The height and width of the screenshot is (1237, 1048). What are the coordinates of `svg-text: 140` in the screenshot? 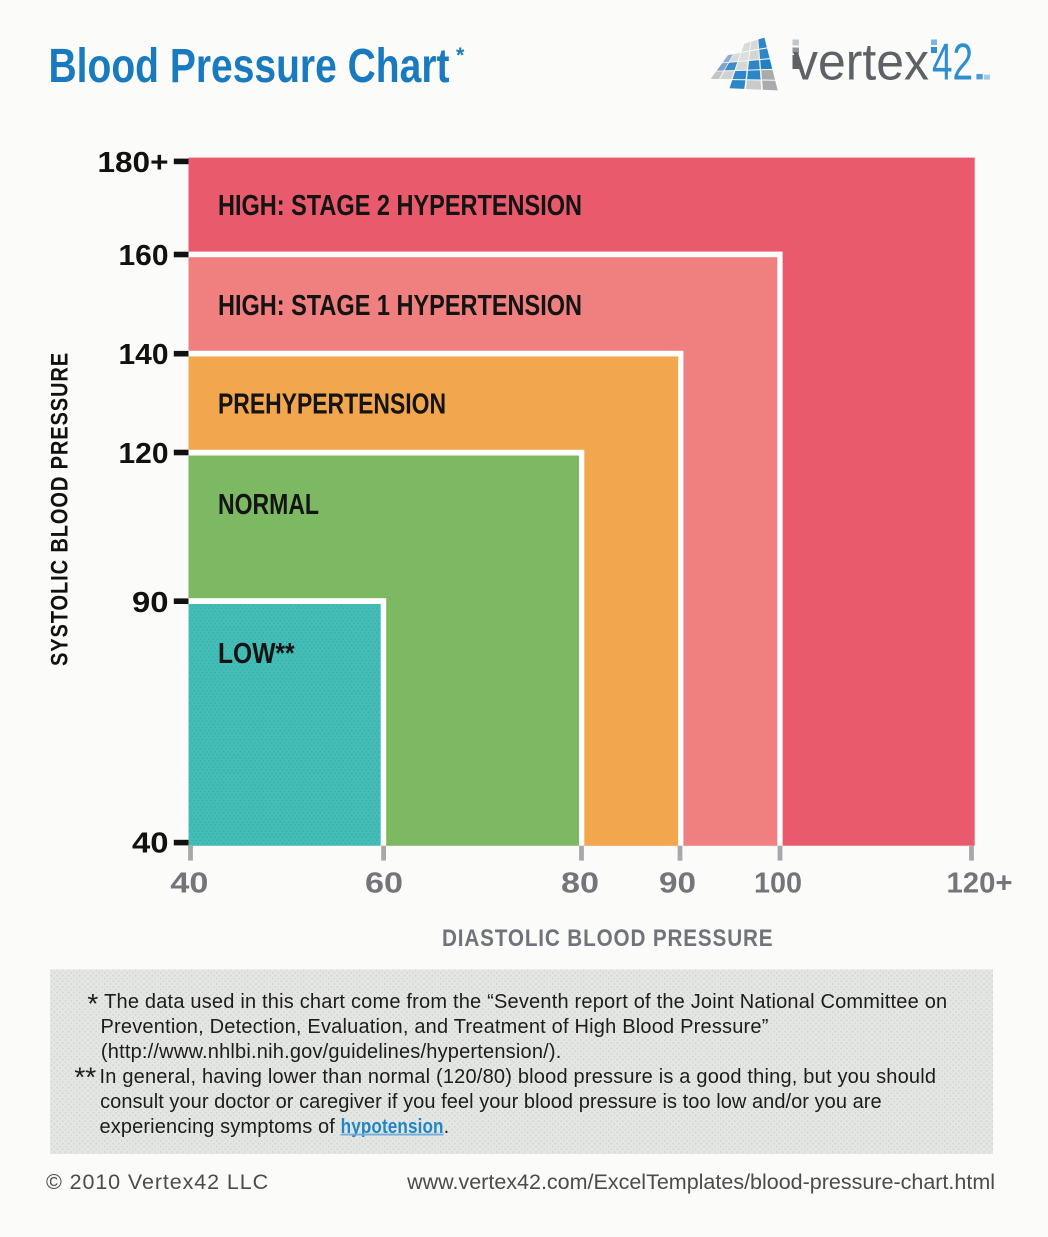 It's located at (144, 355).